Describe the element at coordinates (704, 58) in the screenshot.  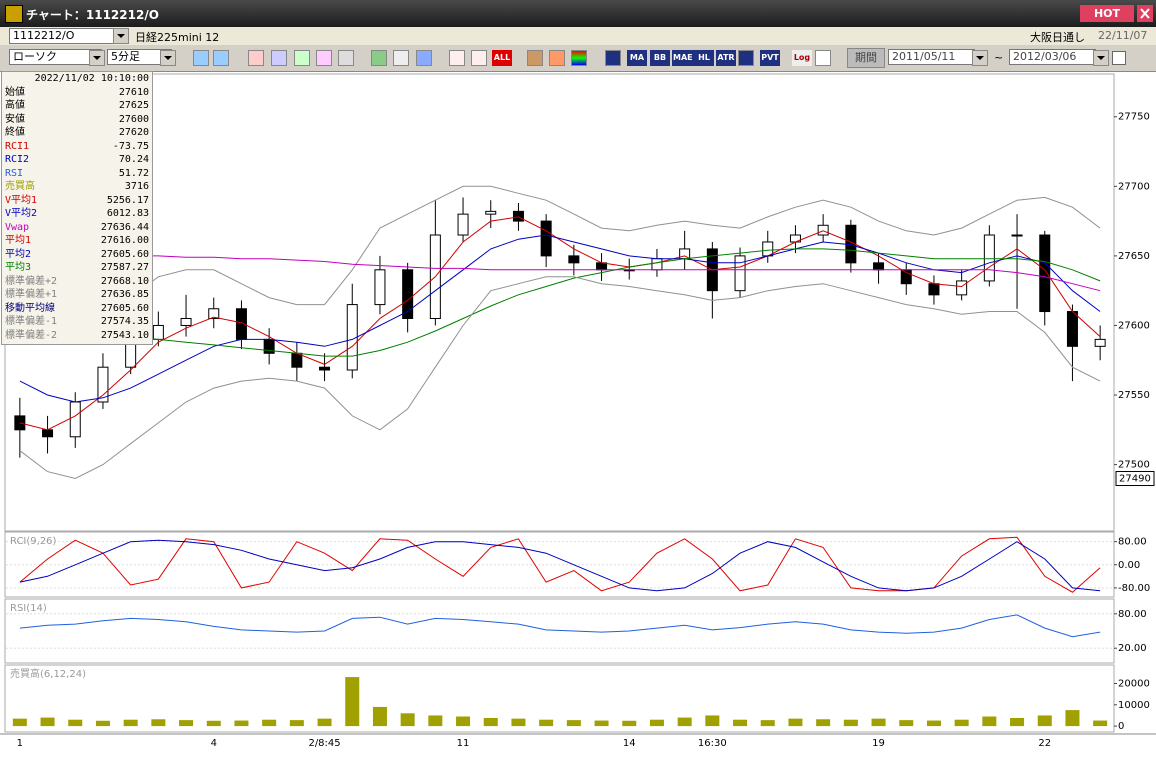
I see `tool-button: HL` at that location.